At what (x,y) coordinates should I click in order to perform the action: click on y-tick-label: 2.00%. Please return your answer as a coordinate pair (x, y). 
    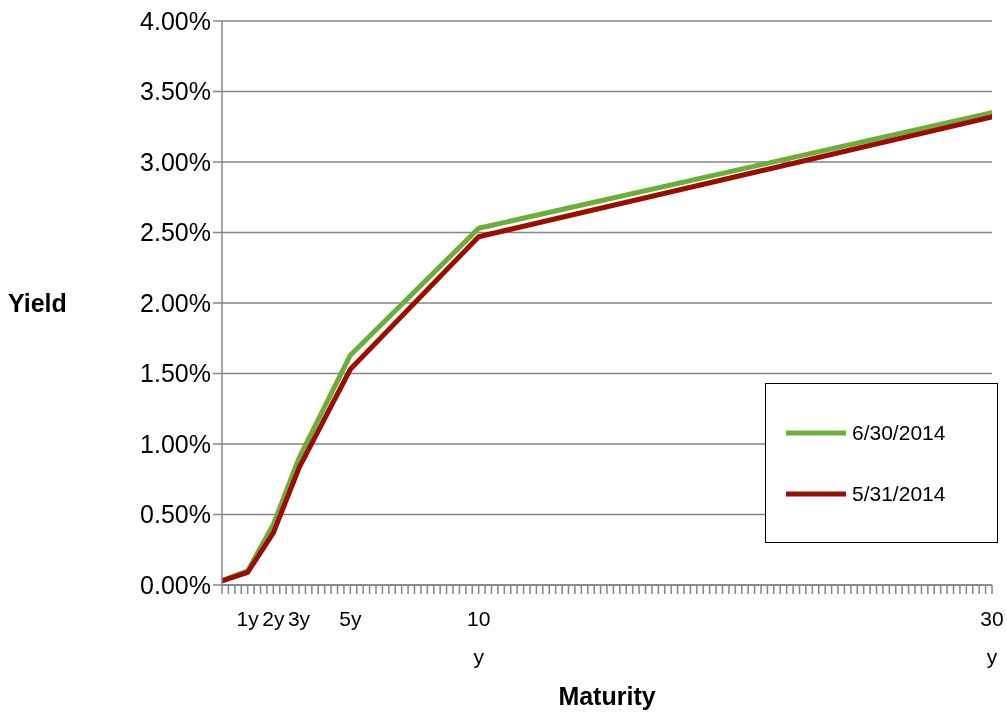
    Looking at the image, I should click on (175, 302).